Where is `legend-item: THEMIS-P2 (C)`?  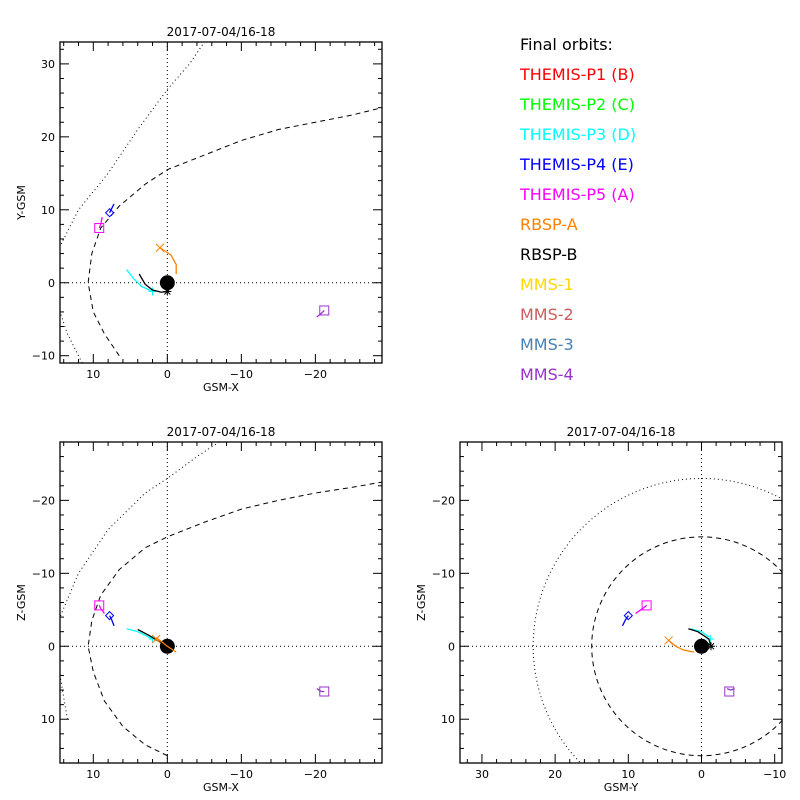 legend-item: THEMIS-P2 (C) is located at coordinates (577, 104).